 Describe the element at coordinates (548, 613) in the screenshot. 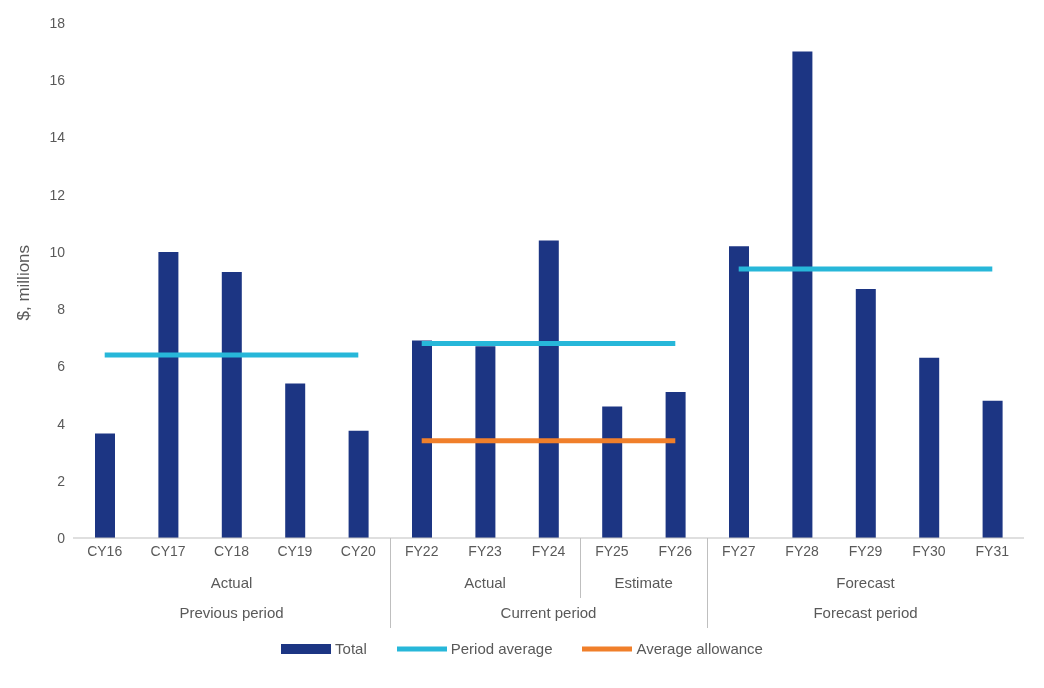

I see `text: Current period` at that location.